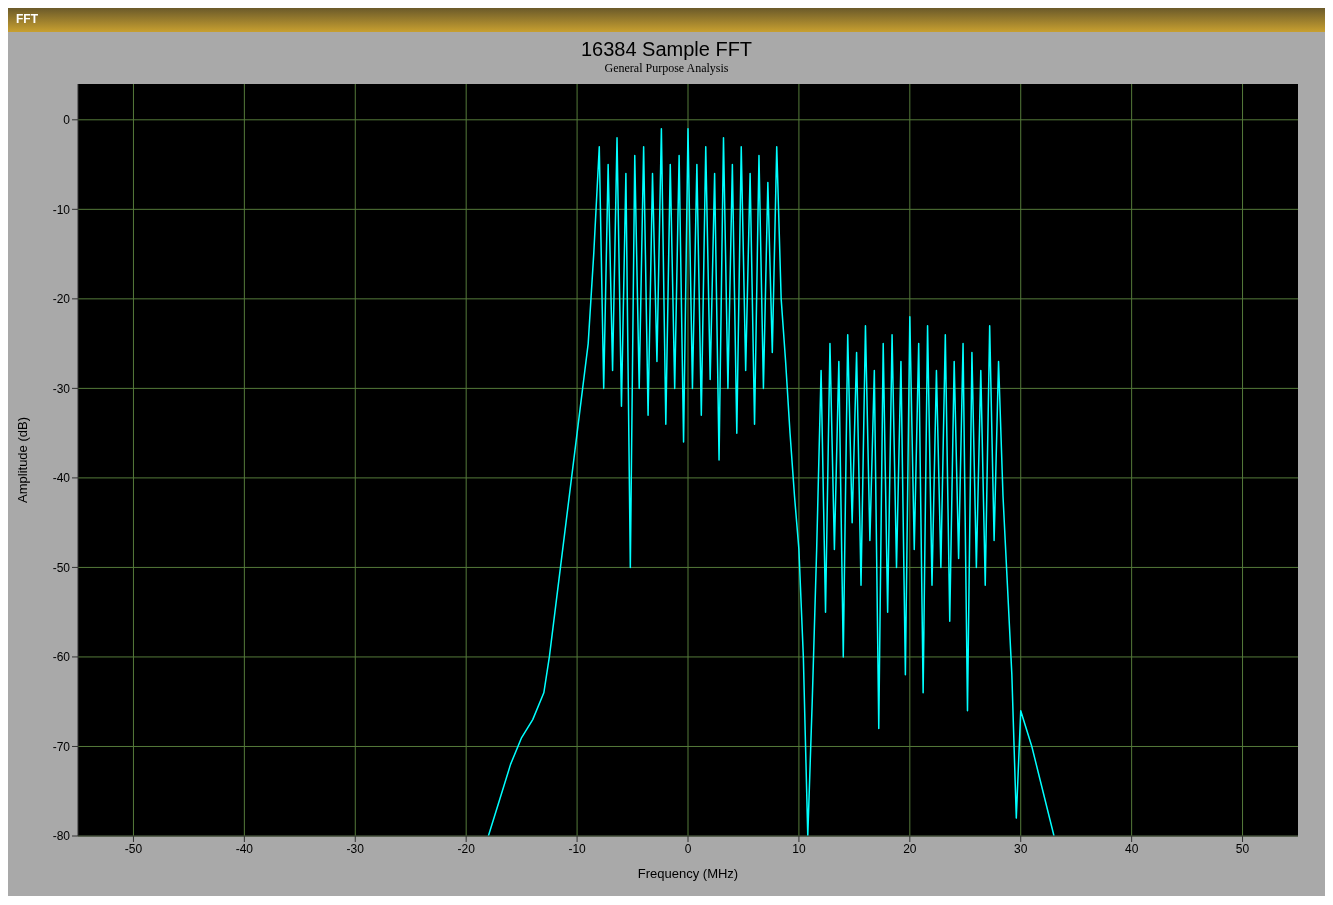  I want to click on chart-subtitle: General Purpose Analysis, so click(666, 68).